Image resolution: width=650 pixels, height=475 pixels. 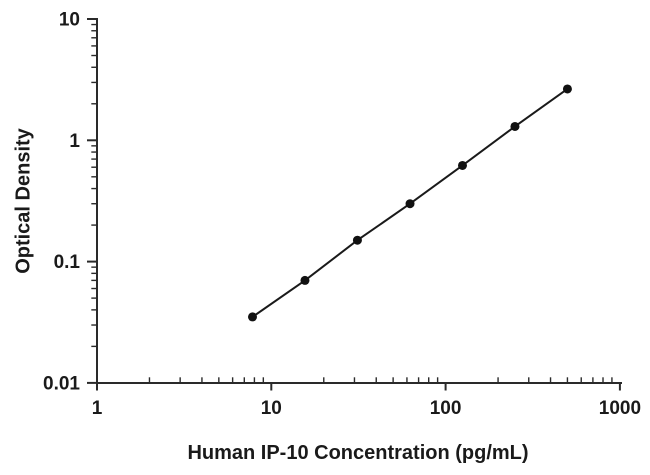 What do you see at coordinates (61, 383) in the screenshot?
I see `y-tick-label: 0.01` at bounding box center [61, 383].